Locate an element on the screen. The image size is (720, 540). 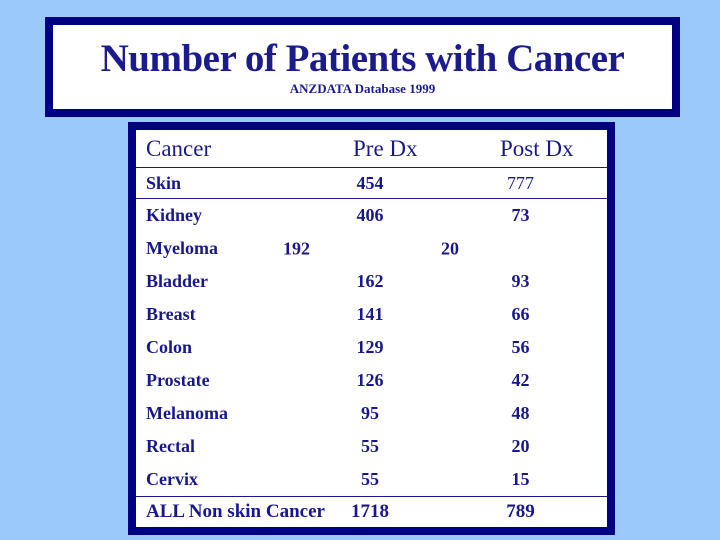
row-label: Cervix is located at coordinates (172, 479).